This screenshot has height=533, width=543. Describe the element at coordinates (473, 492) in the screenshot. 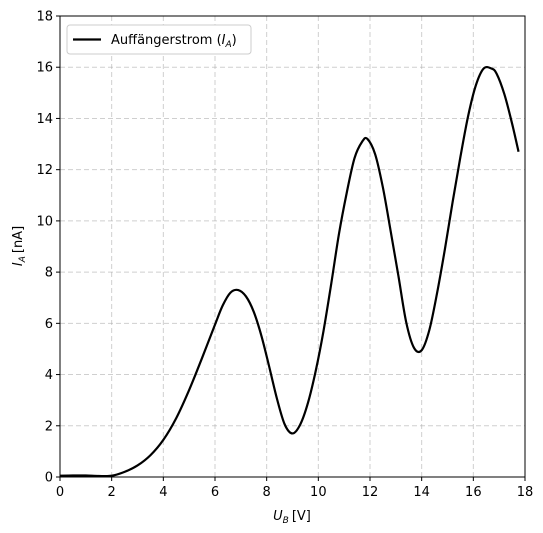

I see `x-tick-label: 16` at that location.